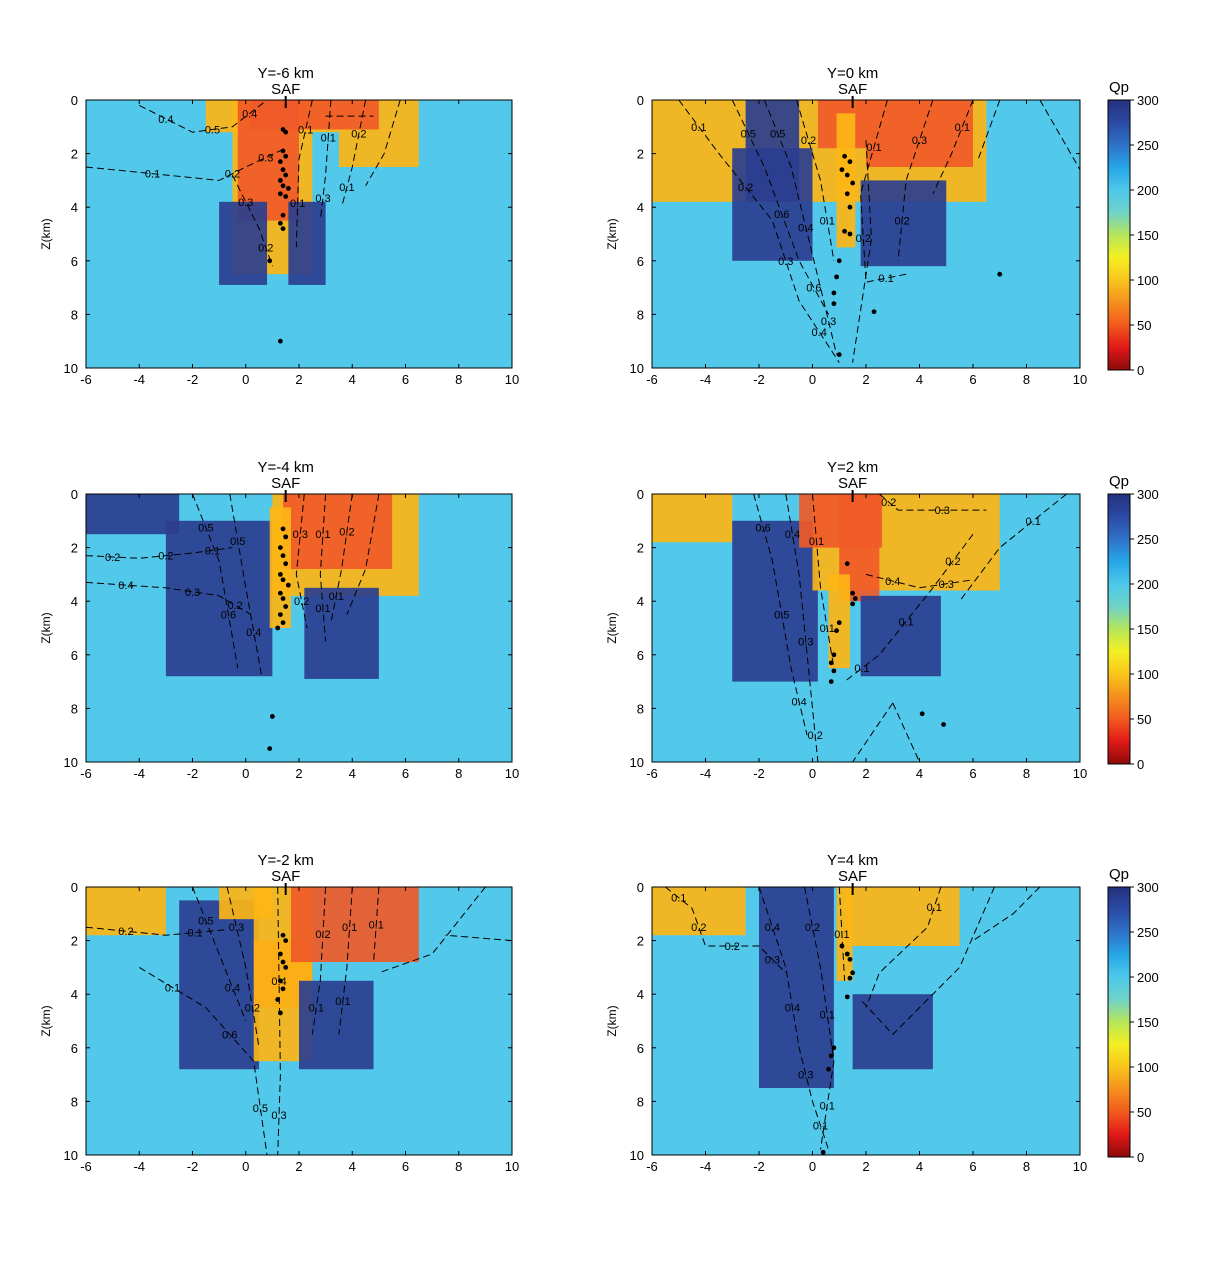 Image resolution: width=1218 pixels, height=1274 pixels. Describe the element at coordinates (74, 207) in the screenshot. I see `y-tick-label: 4` at that location.